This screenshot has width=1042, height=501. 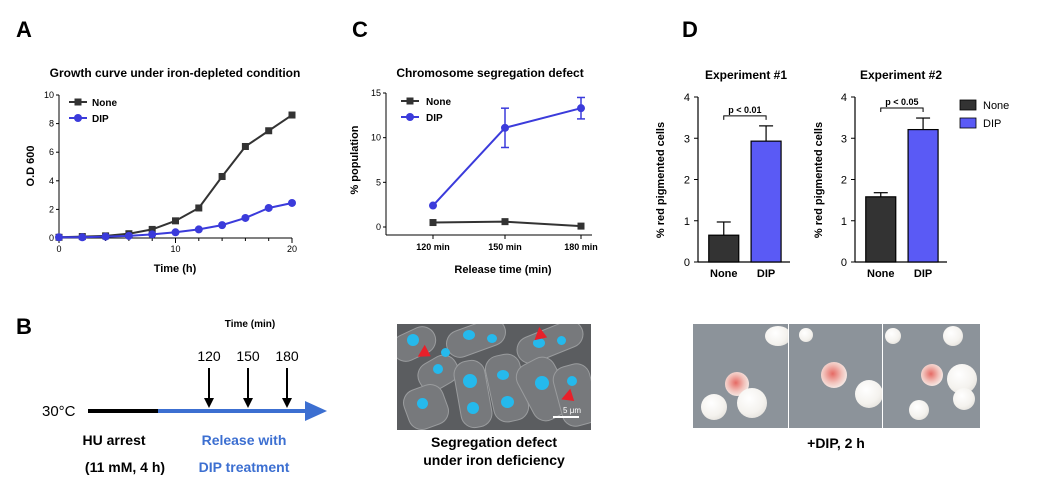 What do you see at coordinates (113, 440) in the screenshot?
I see `hu-arrest-label: HU arrest` at bounding box center [113, 440].